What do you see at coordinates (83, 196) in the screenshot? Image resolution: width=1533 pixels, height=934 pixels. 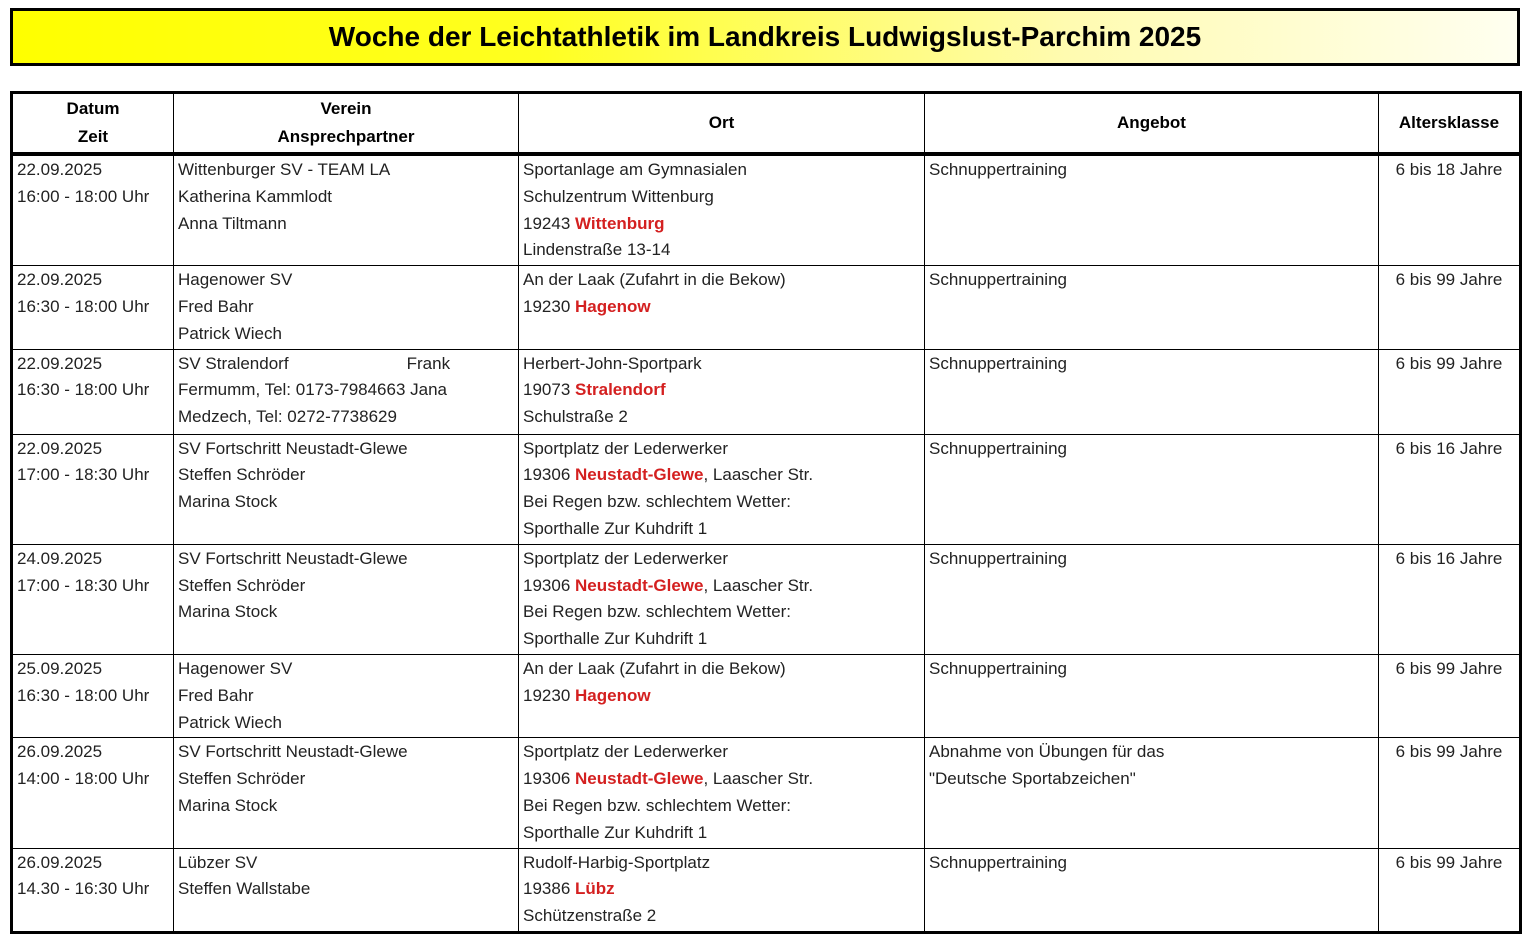 I see `time: 16:00 - 18:00 Uhr` at bounding box center [83, 196].